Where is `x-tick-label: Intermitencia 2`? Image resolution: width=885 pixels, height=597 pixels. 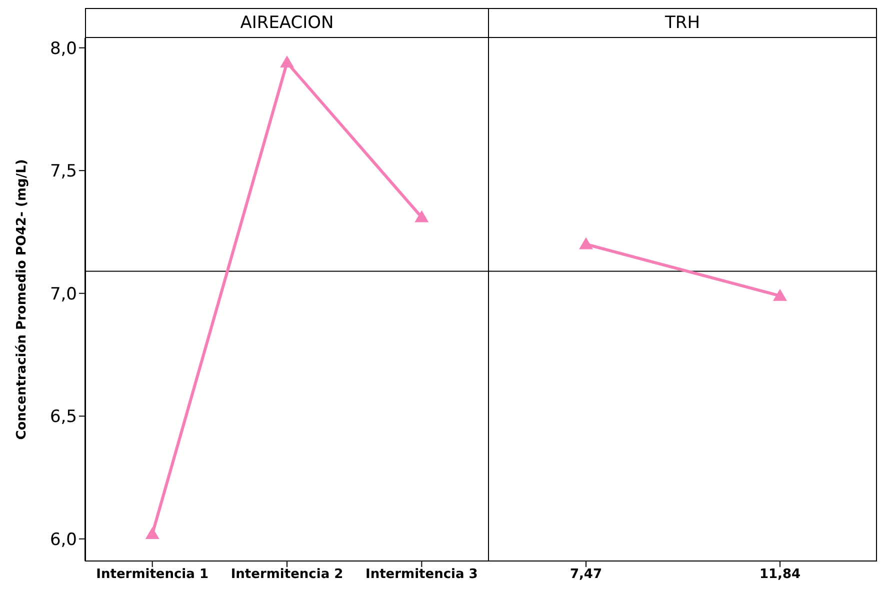 x-tick-label: Intermitencia 2 is located at coordinates (287, 574).